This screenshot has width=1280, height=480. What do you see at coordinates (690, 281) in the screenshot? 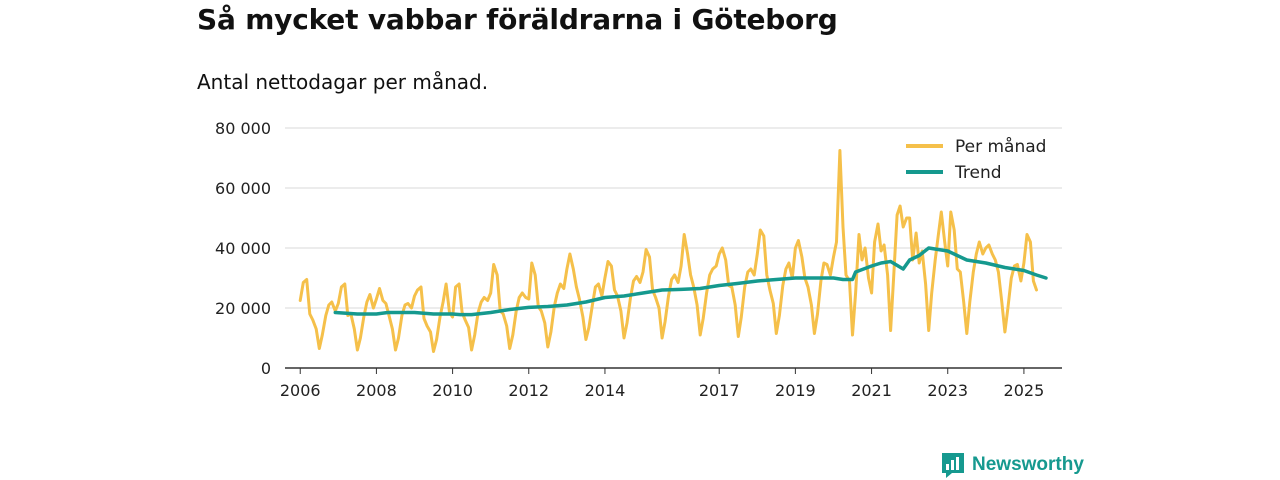
I see `series-line-trend` at bounding box center [690, 281].